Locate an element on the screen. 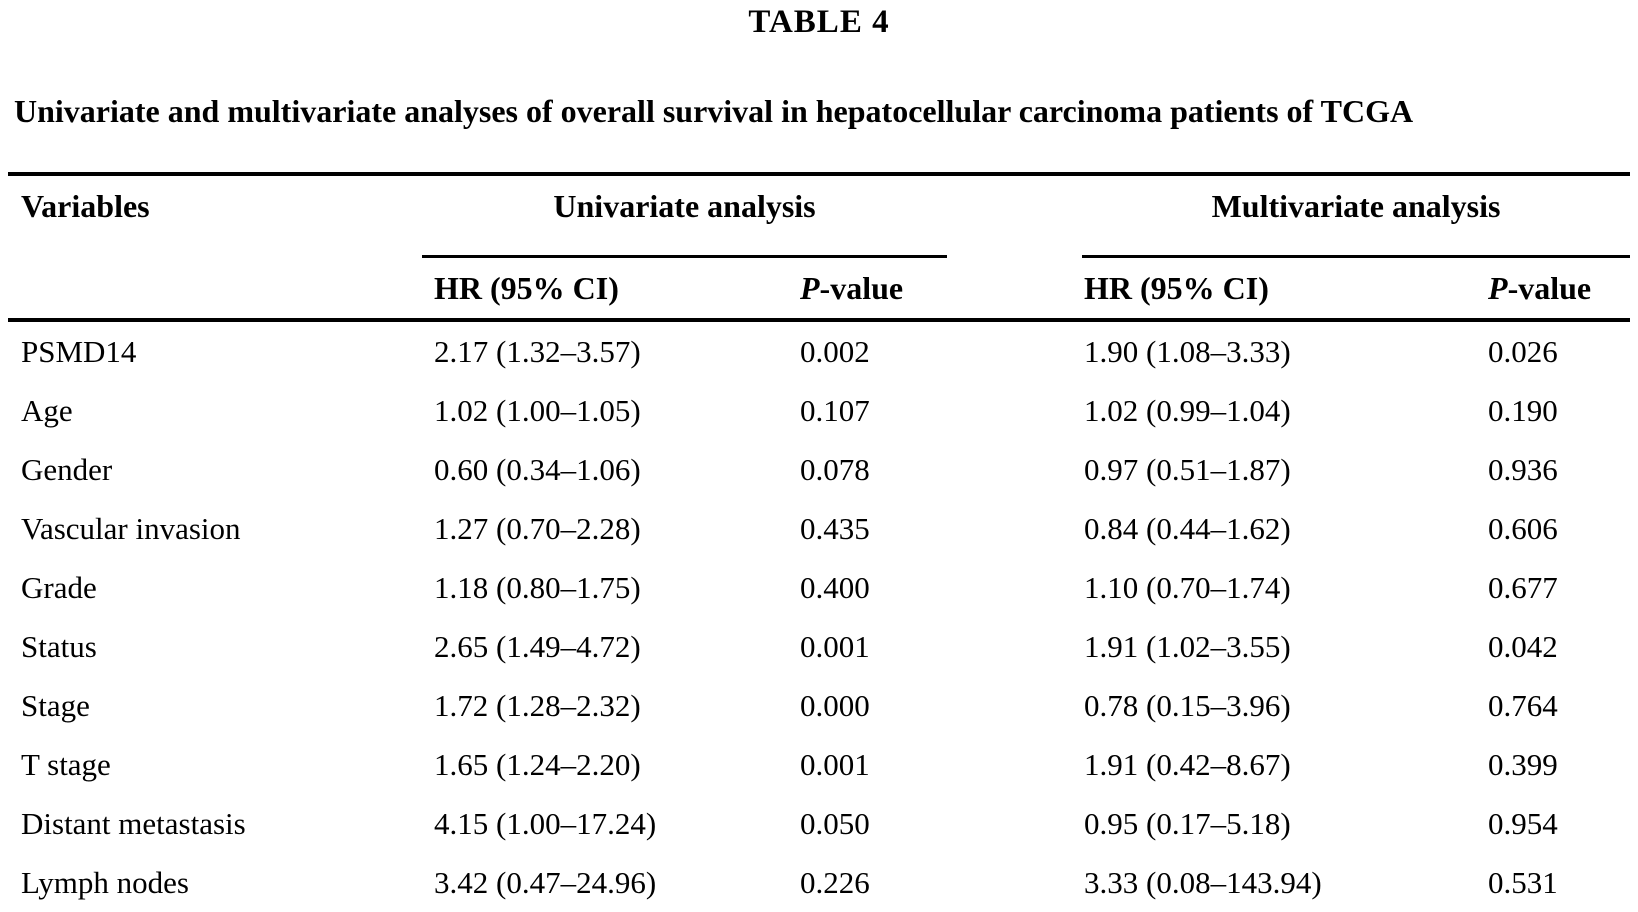  uni-hr-cell: 3.42 (0.47–24.96) is located at coordinates (545, 882).